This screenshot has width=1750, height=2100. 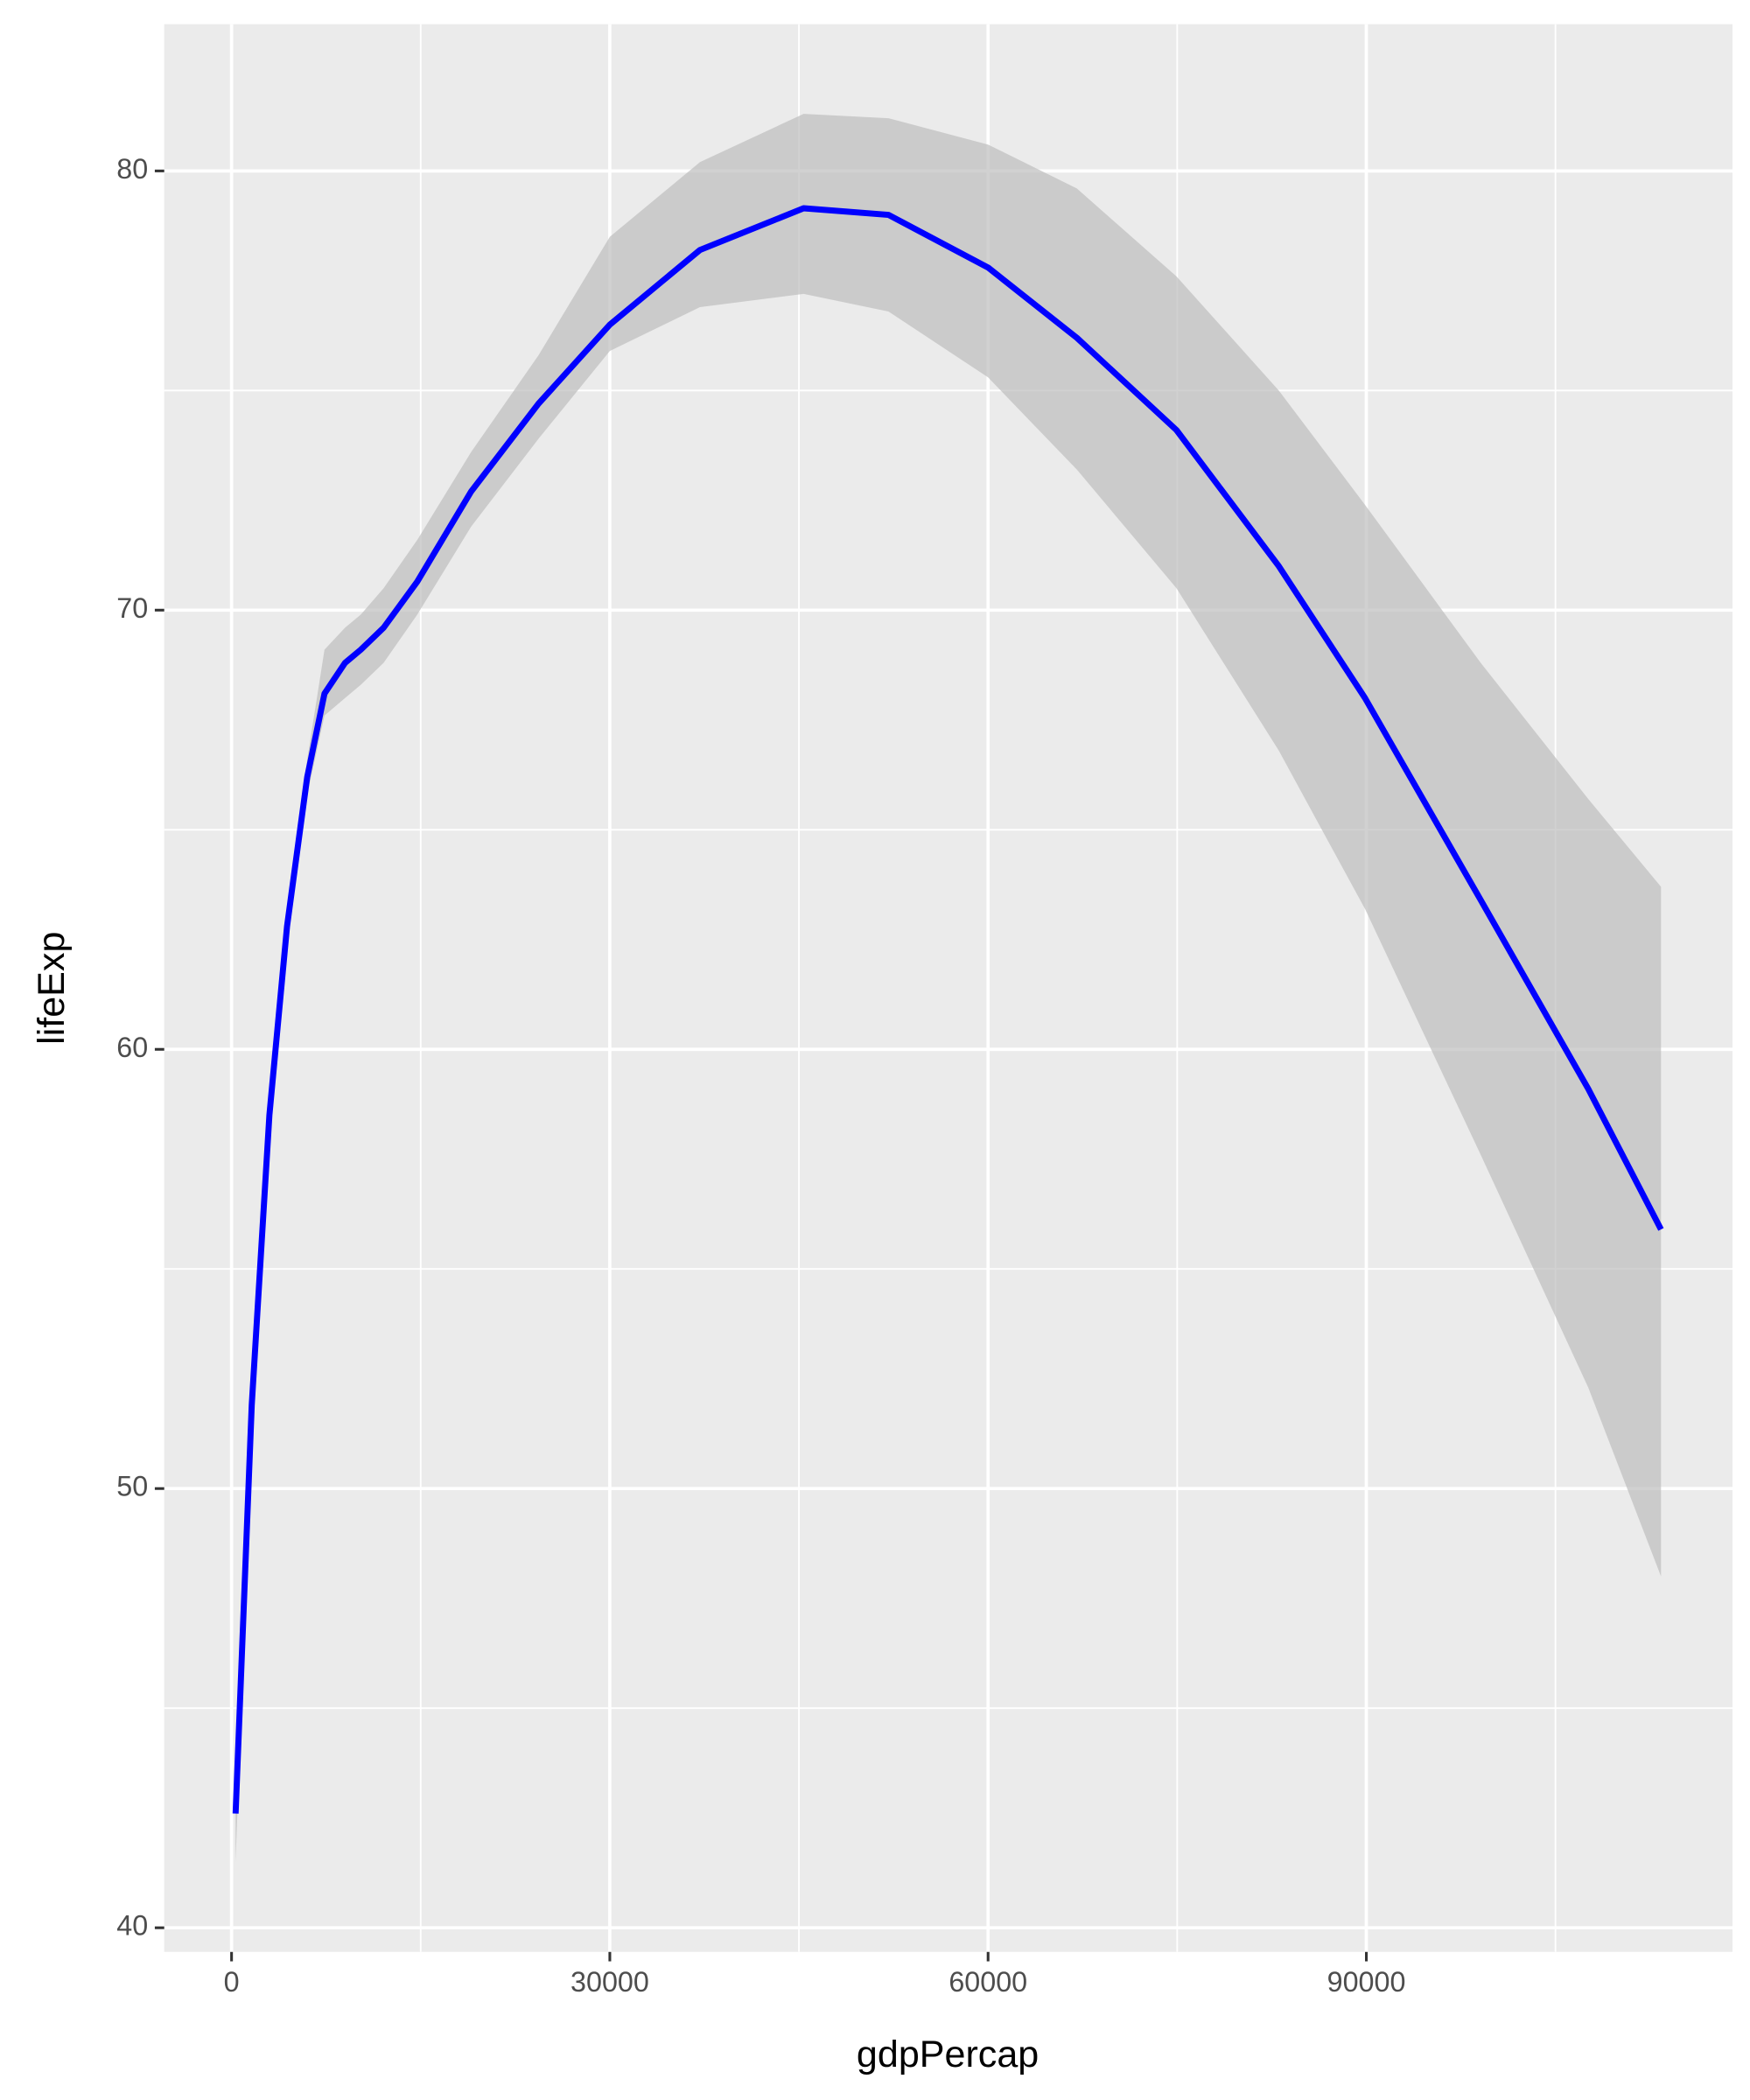 I want to click on x-tick-label: 60000, so click(x=987, y=1982).